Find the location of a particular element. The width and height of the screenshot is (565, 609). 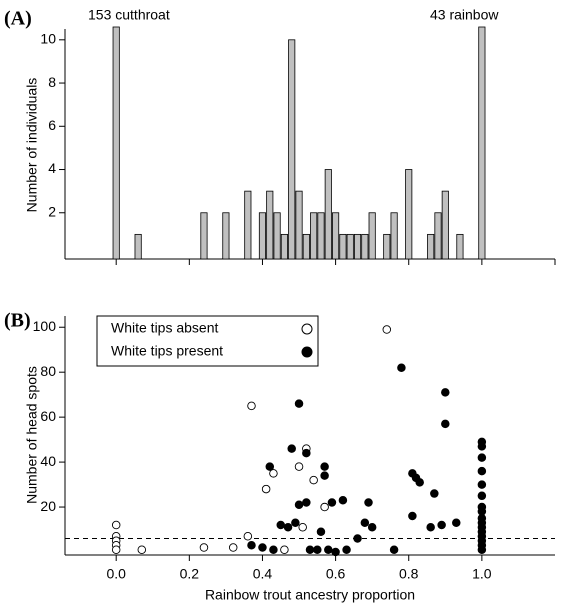

legend-label: White tips absent is located at coordinates (164, 328).